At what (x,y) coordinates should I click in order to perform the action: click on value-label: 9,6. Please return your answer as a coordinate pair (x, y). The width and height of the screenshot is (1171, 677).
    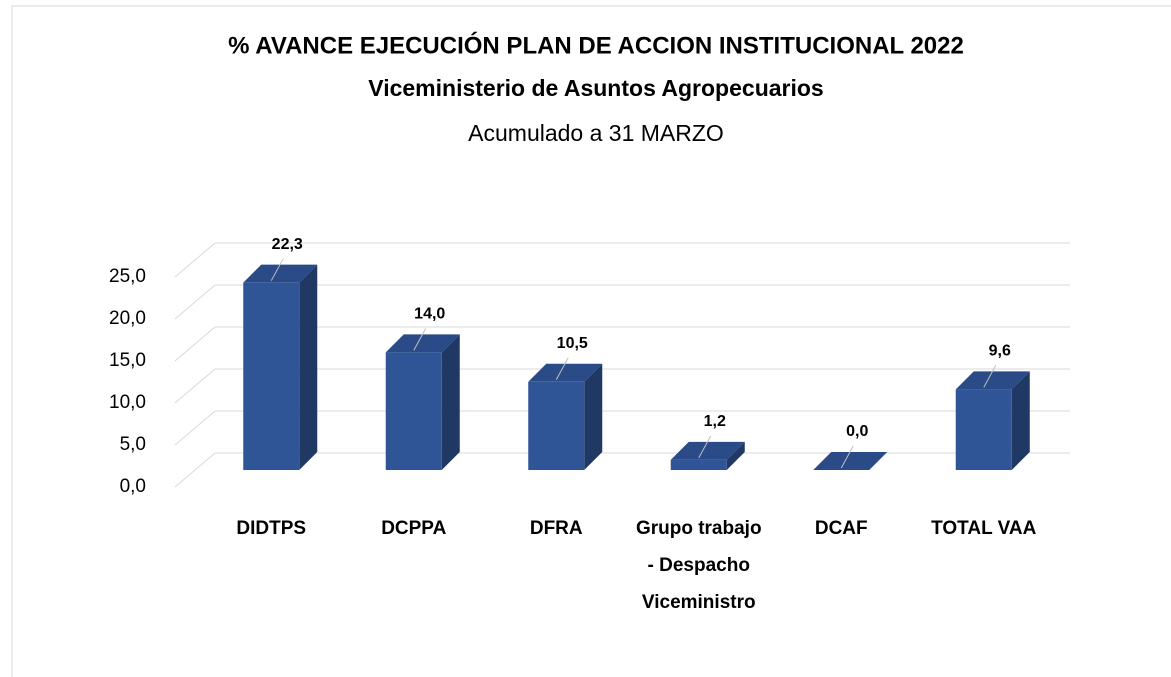
    Looking at the image, I should click on (1000, 351).